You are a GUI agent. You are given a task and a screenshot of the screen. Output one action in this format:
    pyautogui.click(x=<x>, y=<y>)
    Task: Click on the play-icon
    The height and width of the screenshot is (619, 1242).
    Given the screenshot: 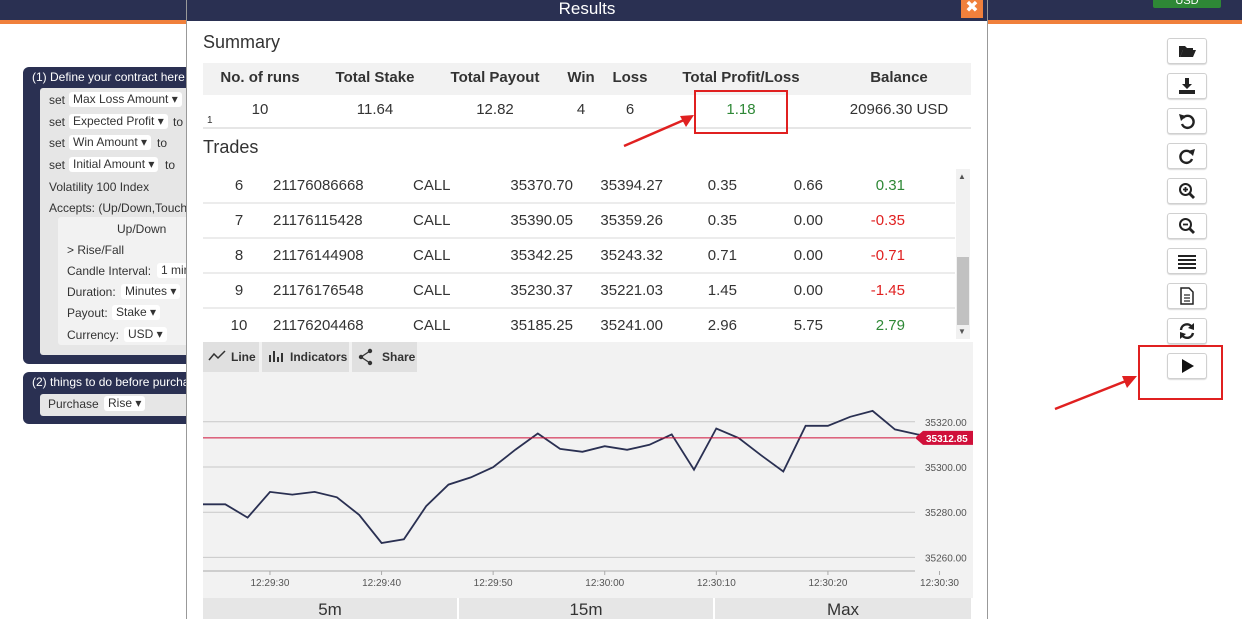 What is the action you would take?
    pyautogui.click(x=1188, y=366)
    